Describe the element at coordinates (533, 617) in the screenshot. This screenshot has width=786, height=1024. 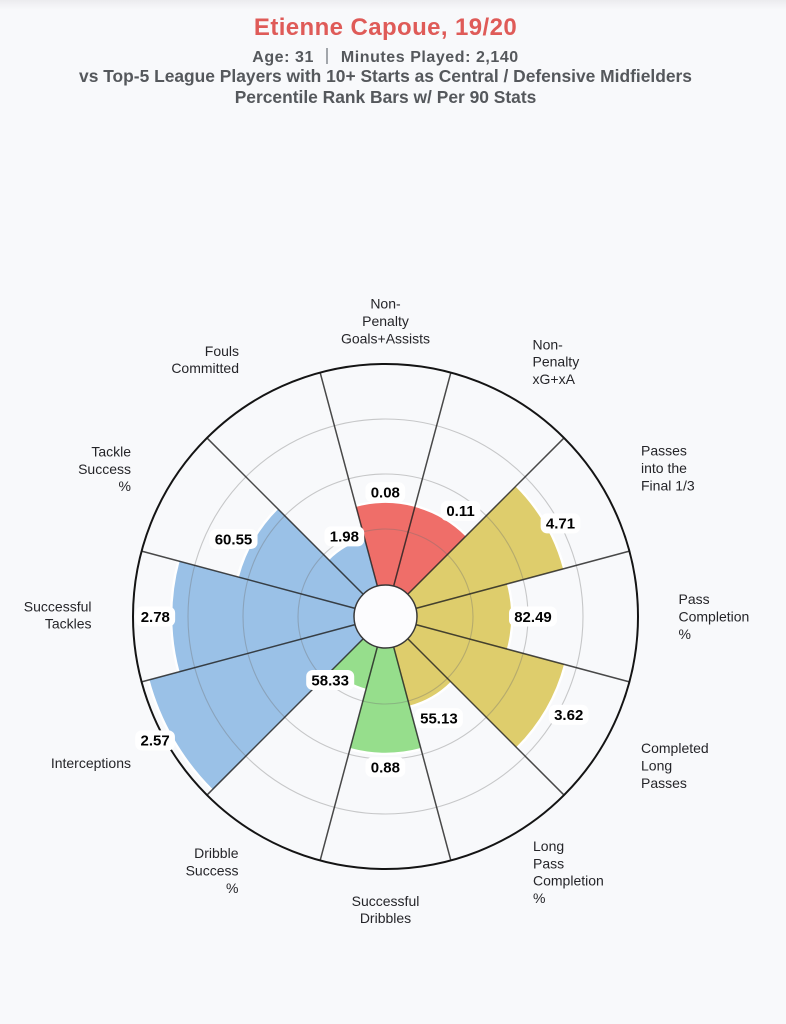
I see `svg-text: 82.49` at that location.